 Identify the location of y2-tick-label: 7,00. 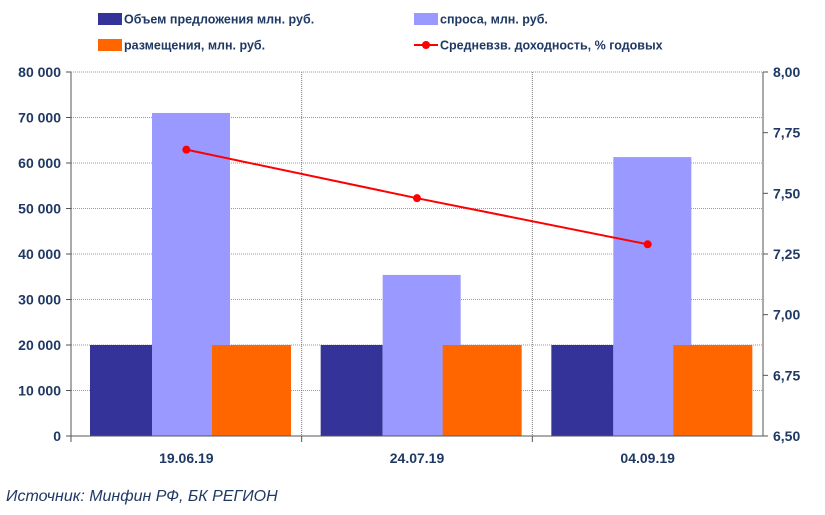
(786, 315).